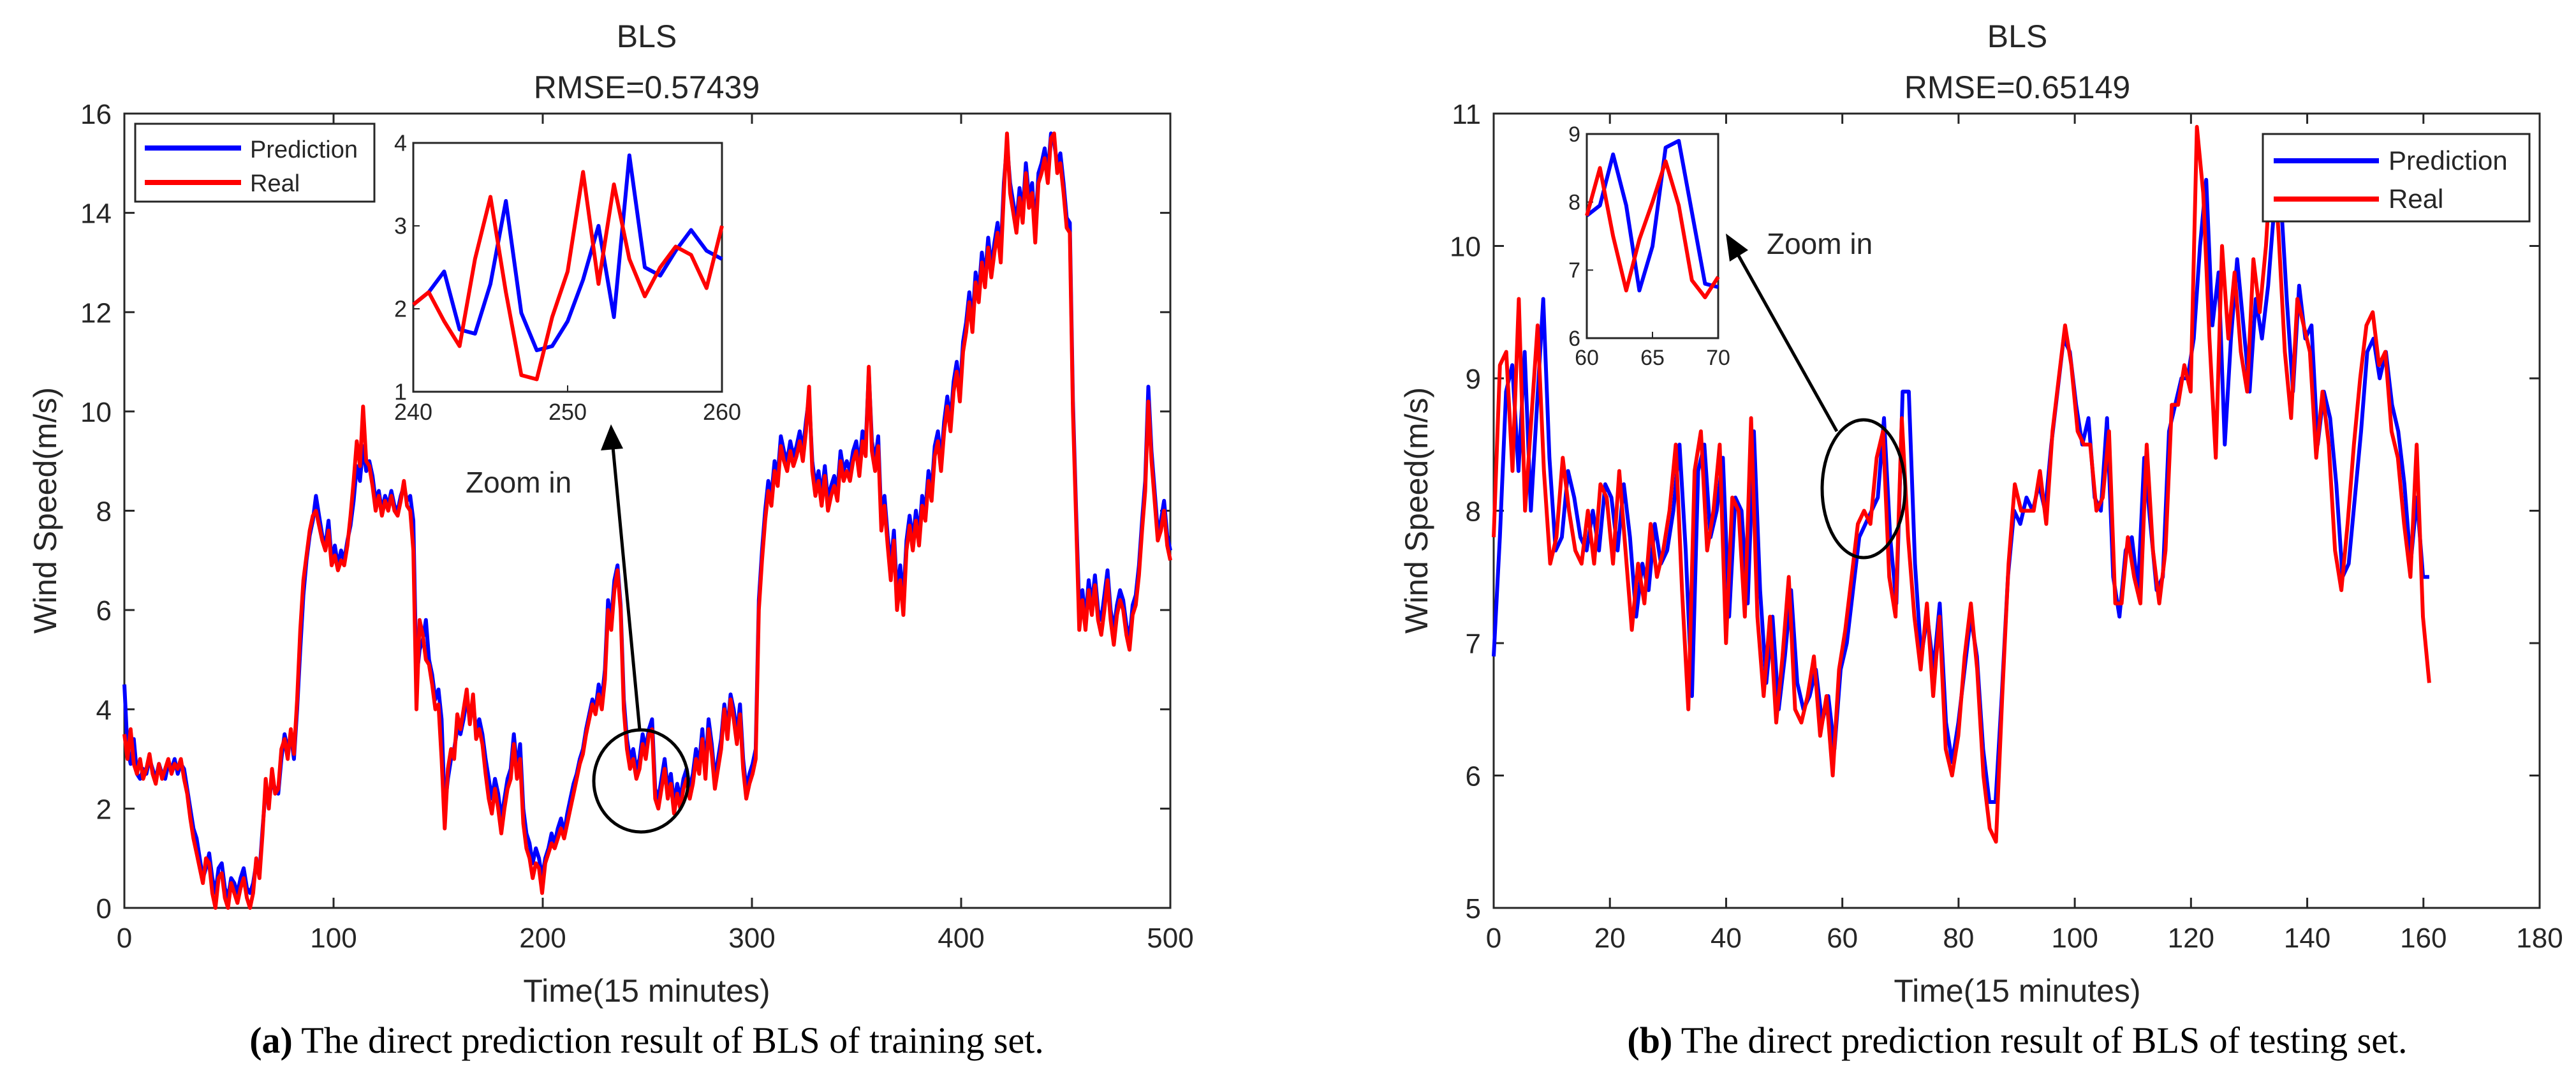 Image resolution: width=2576 pixels, height=1084 pixels. I want to click on x-tick-label: 500, so click(1170, 939).